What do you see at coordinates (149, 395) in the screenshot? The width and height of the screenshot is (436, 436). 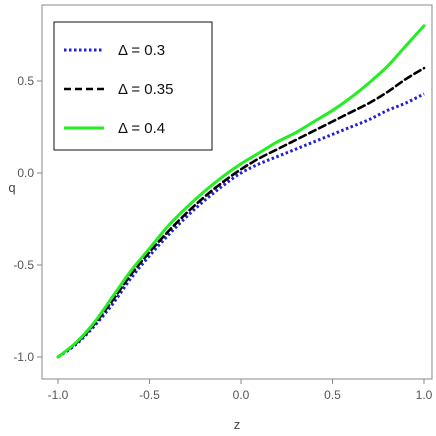 I see `x-tick-label: -0.5` at bounding box center [149, 395].